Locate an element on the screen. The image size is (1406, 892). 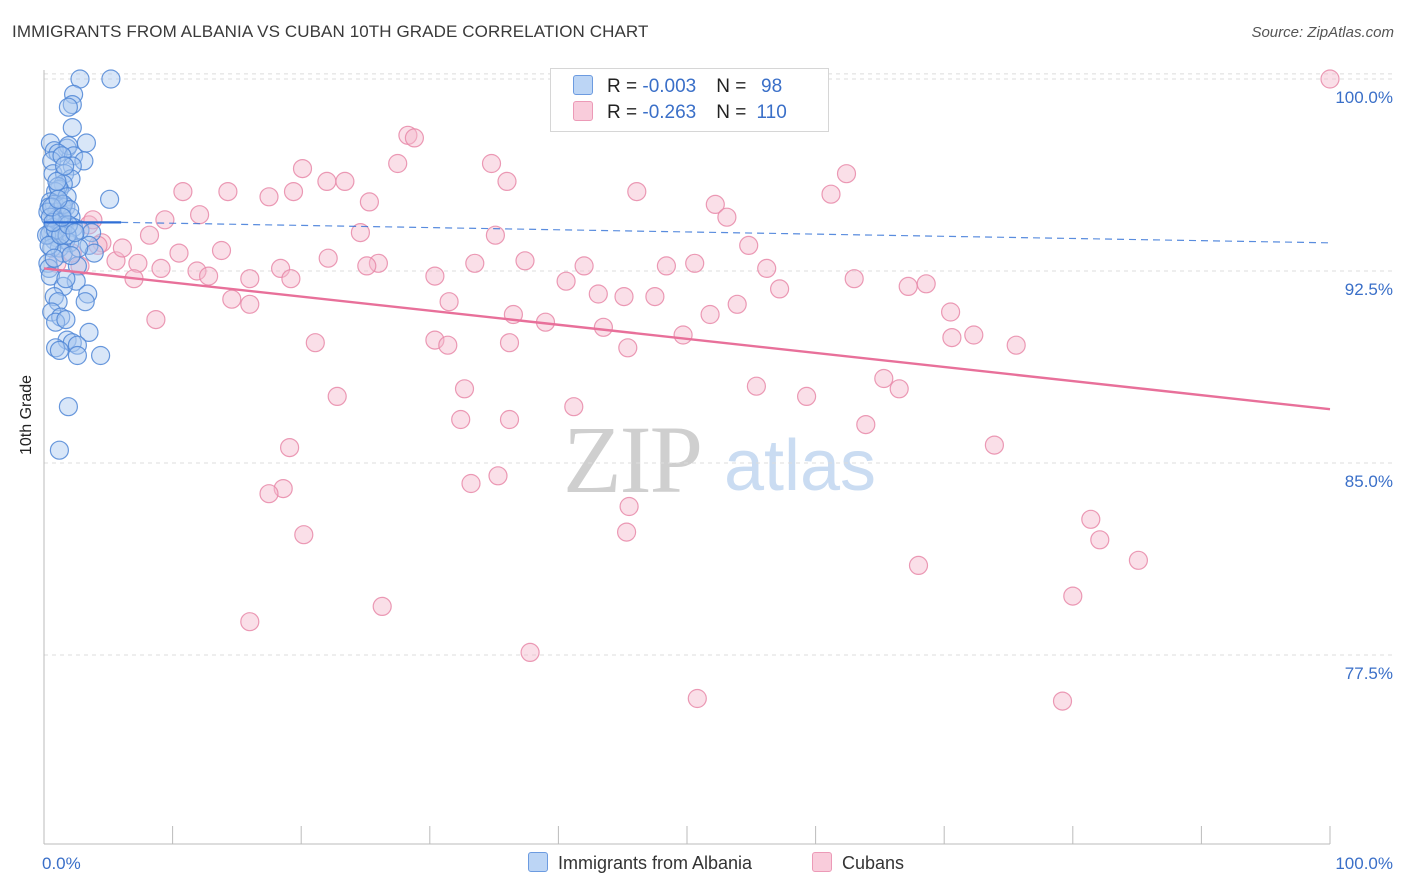
watermark-atlas: atlas is located at coordinates (800, 466).